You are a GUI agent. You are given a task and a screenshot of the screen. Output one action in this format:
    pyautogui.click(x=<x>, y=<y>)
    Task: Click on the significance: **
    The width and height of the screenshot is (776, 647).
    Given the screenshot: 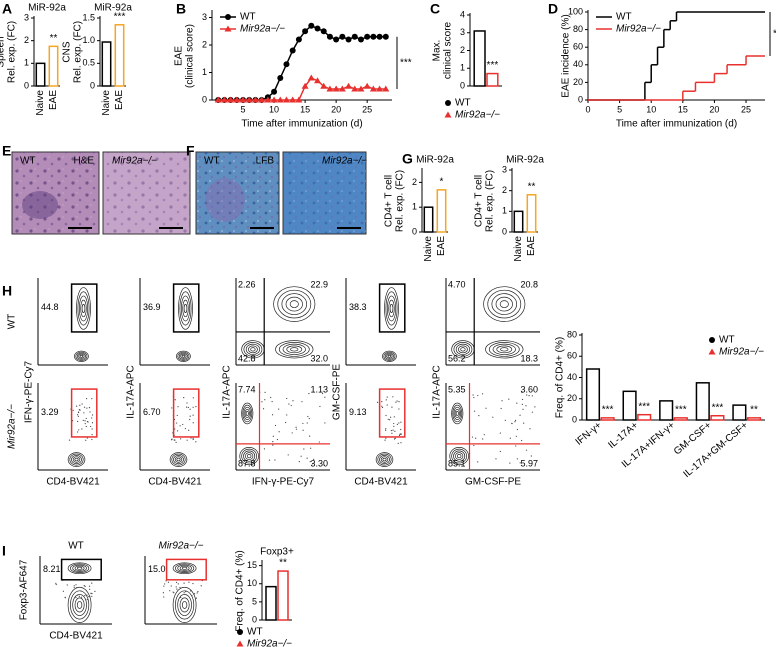 What is the action you would take?
    pyautogui.click(x=754, y=410)
    